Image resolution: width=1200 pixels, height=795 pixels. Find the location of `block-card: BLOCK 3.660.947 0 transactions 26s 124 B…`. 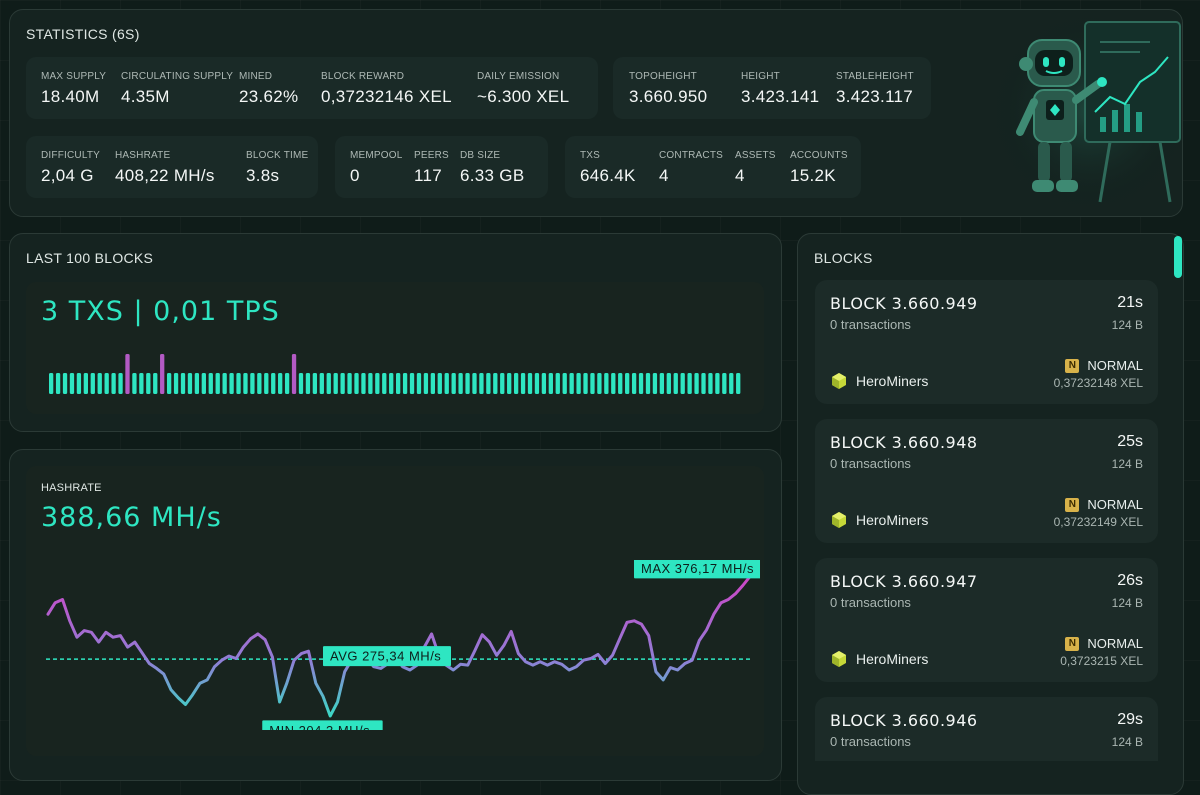

block-card: BLOCK 3.660.947 0 transactions 26s 124 B… is located at coordinates (986, 620).